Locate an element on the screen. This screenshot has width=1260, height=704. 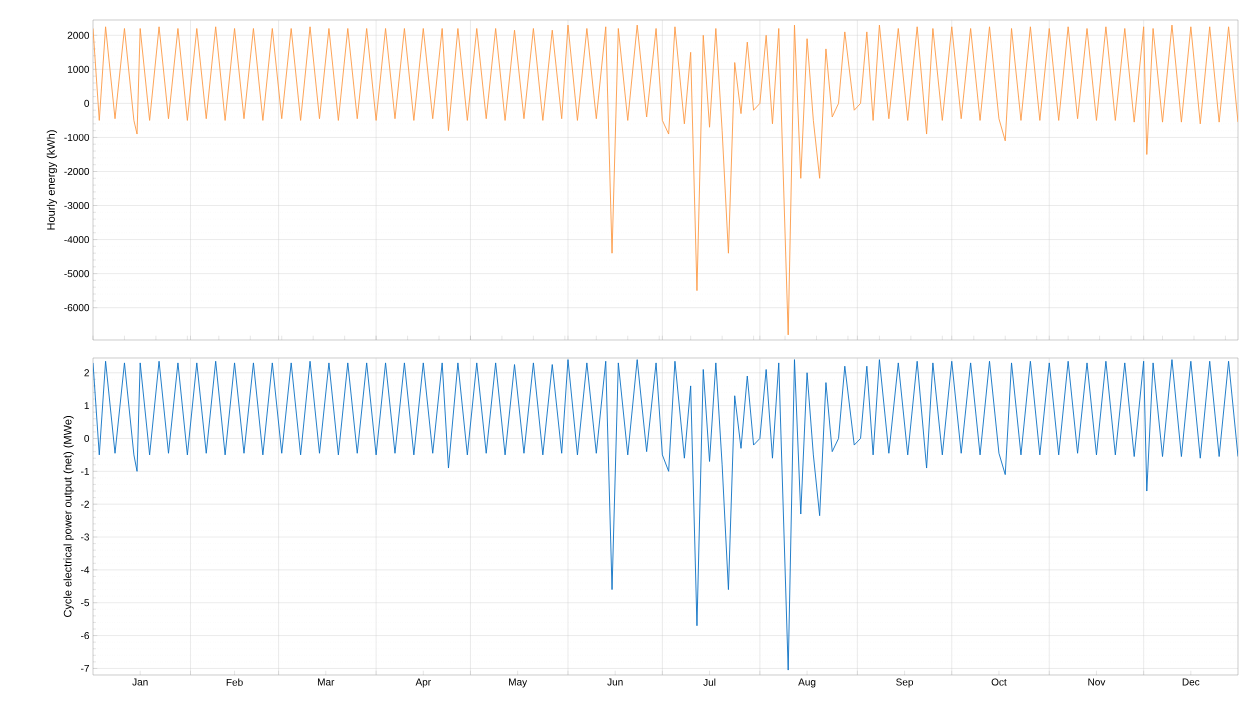
y-tick-label: -4 is located at coordinates (85, 570).